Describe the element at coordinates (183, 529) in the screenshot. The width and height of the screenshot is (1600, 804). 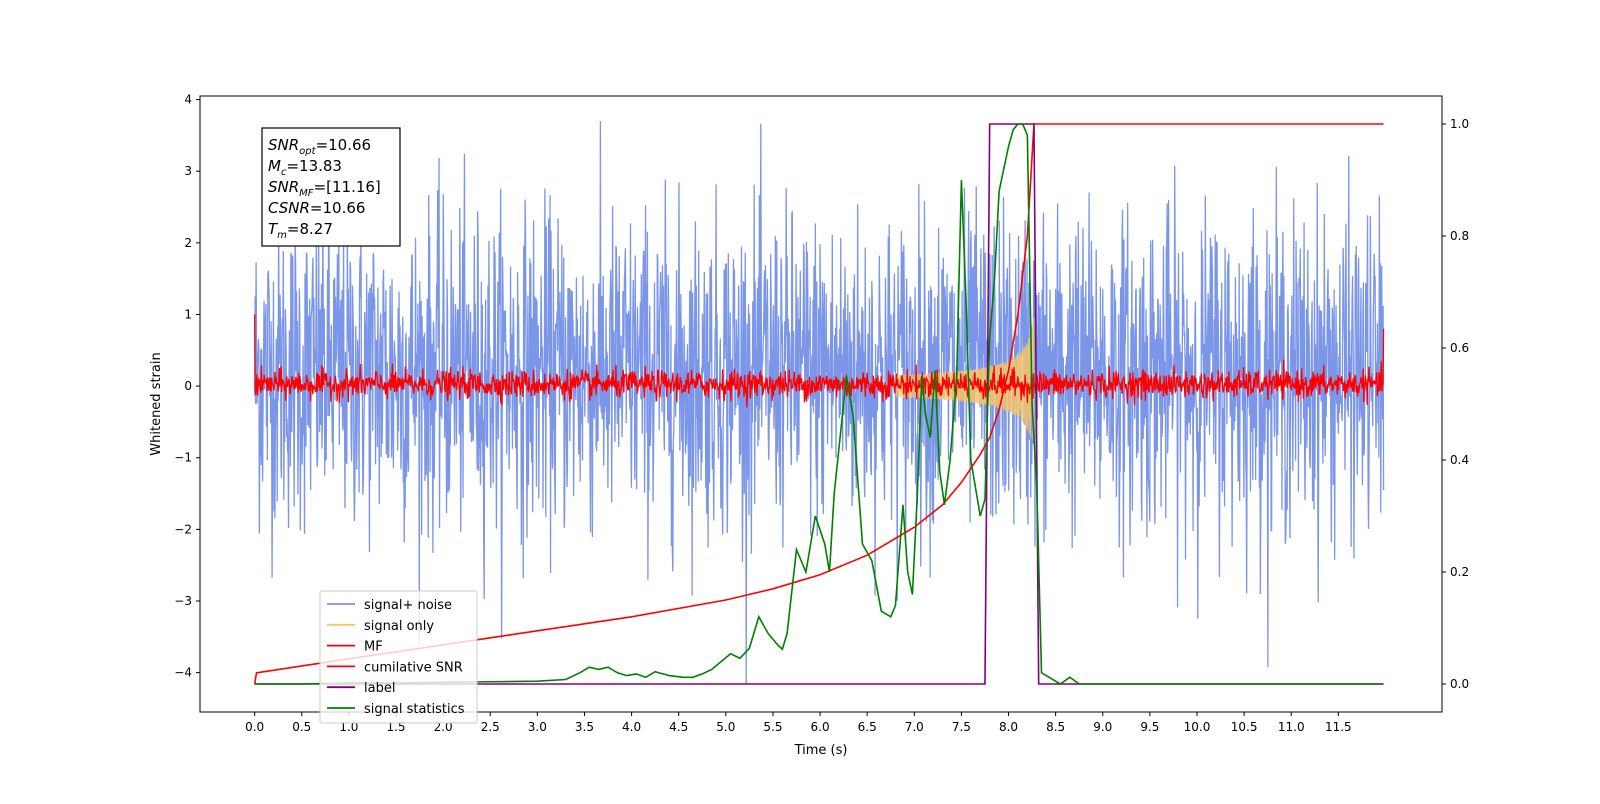
I see `y-tick-label: −2` at that location.